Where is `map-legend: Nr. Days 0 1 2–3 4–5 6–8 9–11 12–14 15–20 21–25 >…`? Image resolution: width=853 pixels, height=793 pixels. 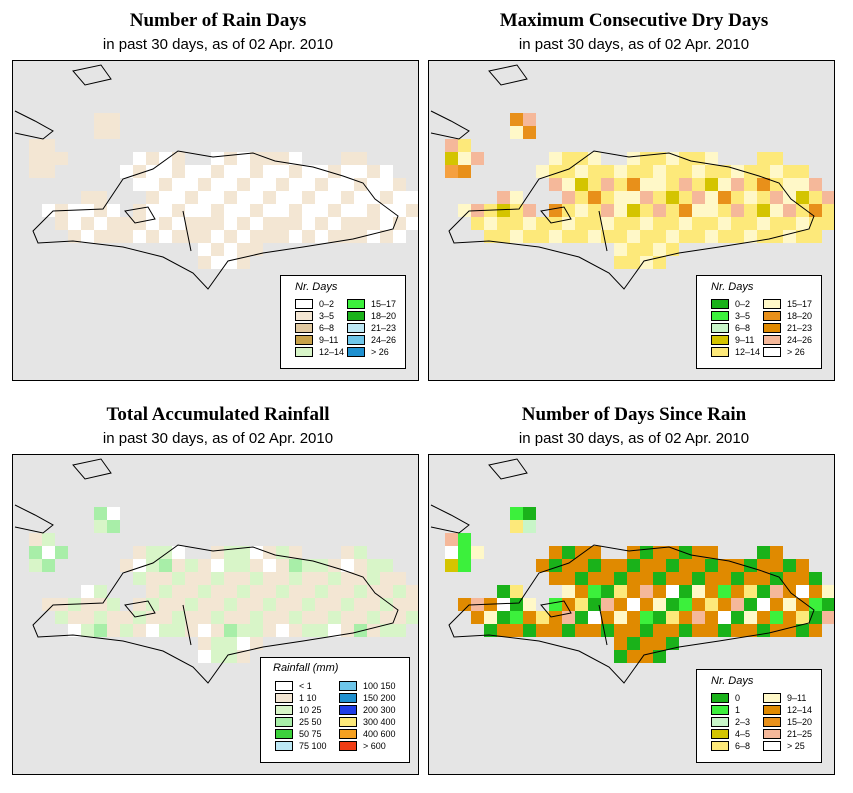 map-legend: Nr. Days 0 1 2–3 4–5 6–8 9–11 12–14 15–20 21–25 >… is located at coordinates (759, 716).